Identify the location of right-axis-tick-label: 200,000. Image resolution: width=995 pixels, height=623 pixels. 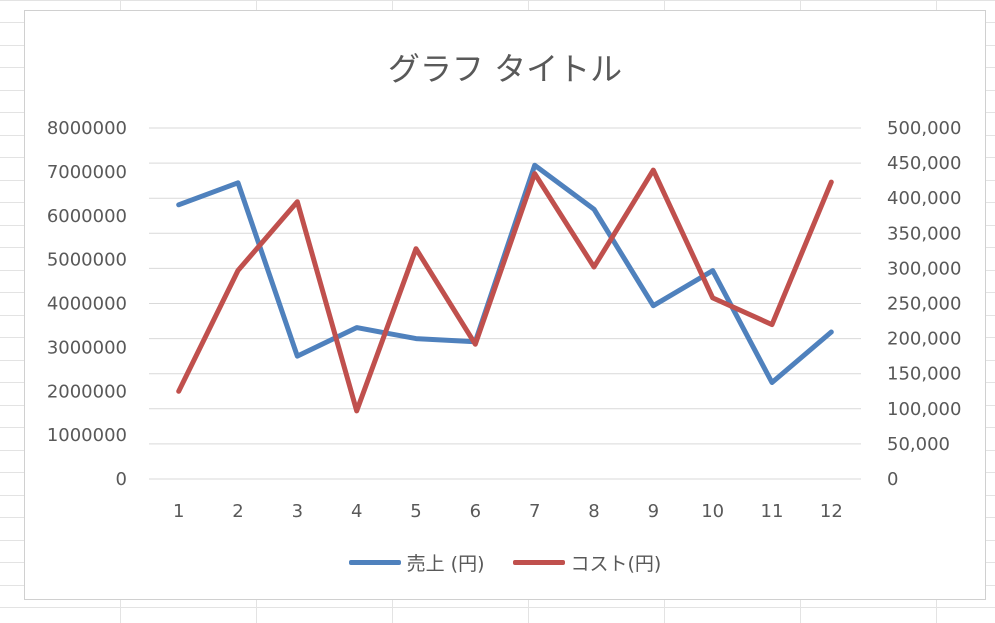
(924, 339).